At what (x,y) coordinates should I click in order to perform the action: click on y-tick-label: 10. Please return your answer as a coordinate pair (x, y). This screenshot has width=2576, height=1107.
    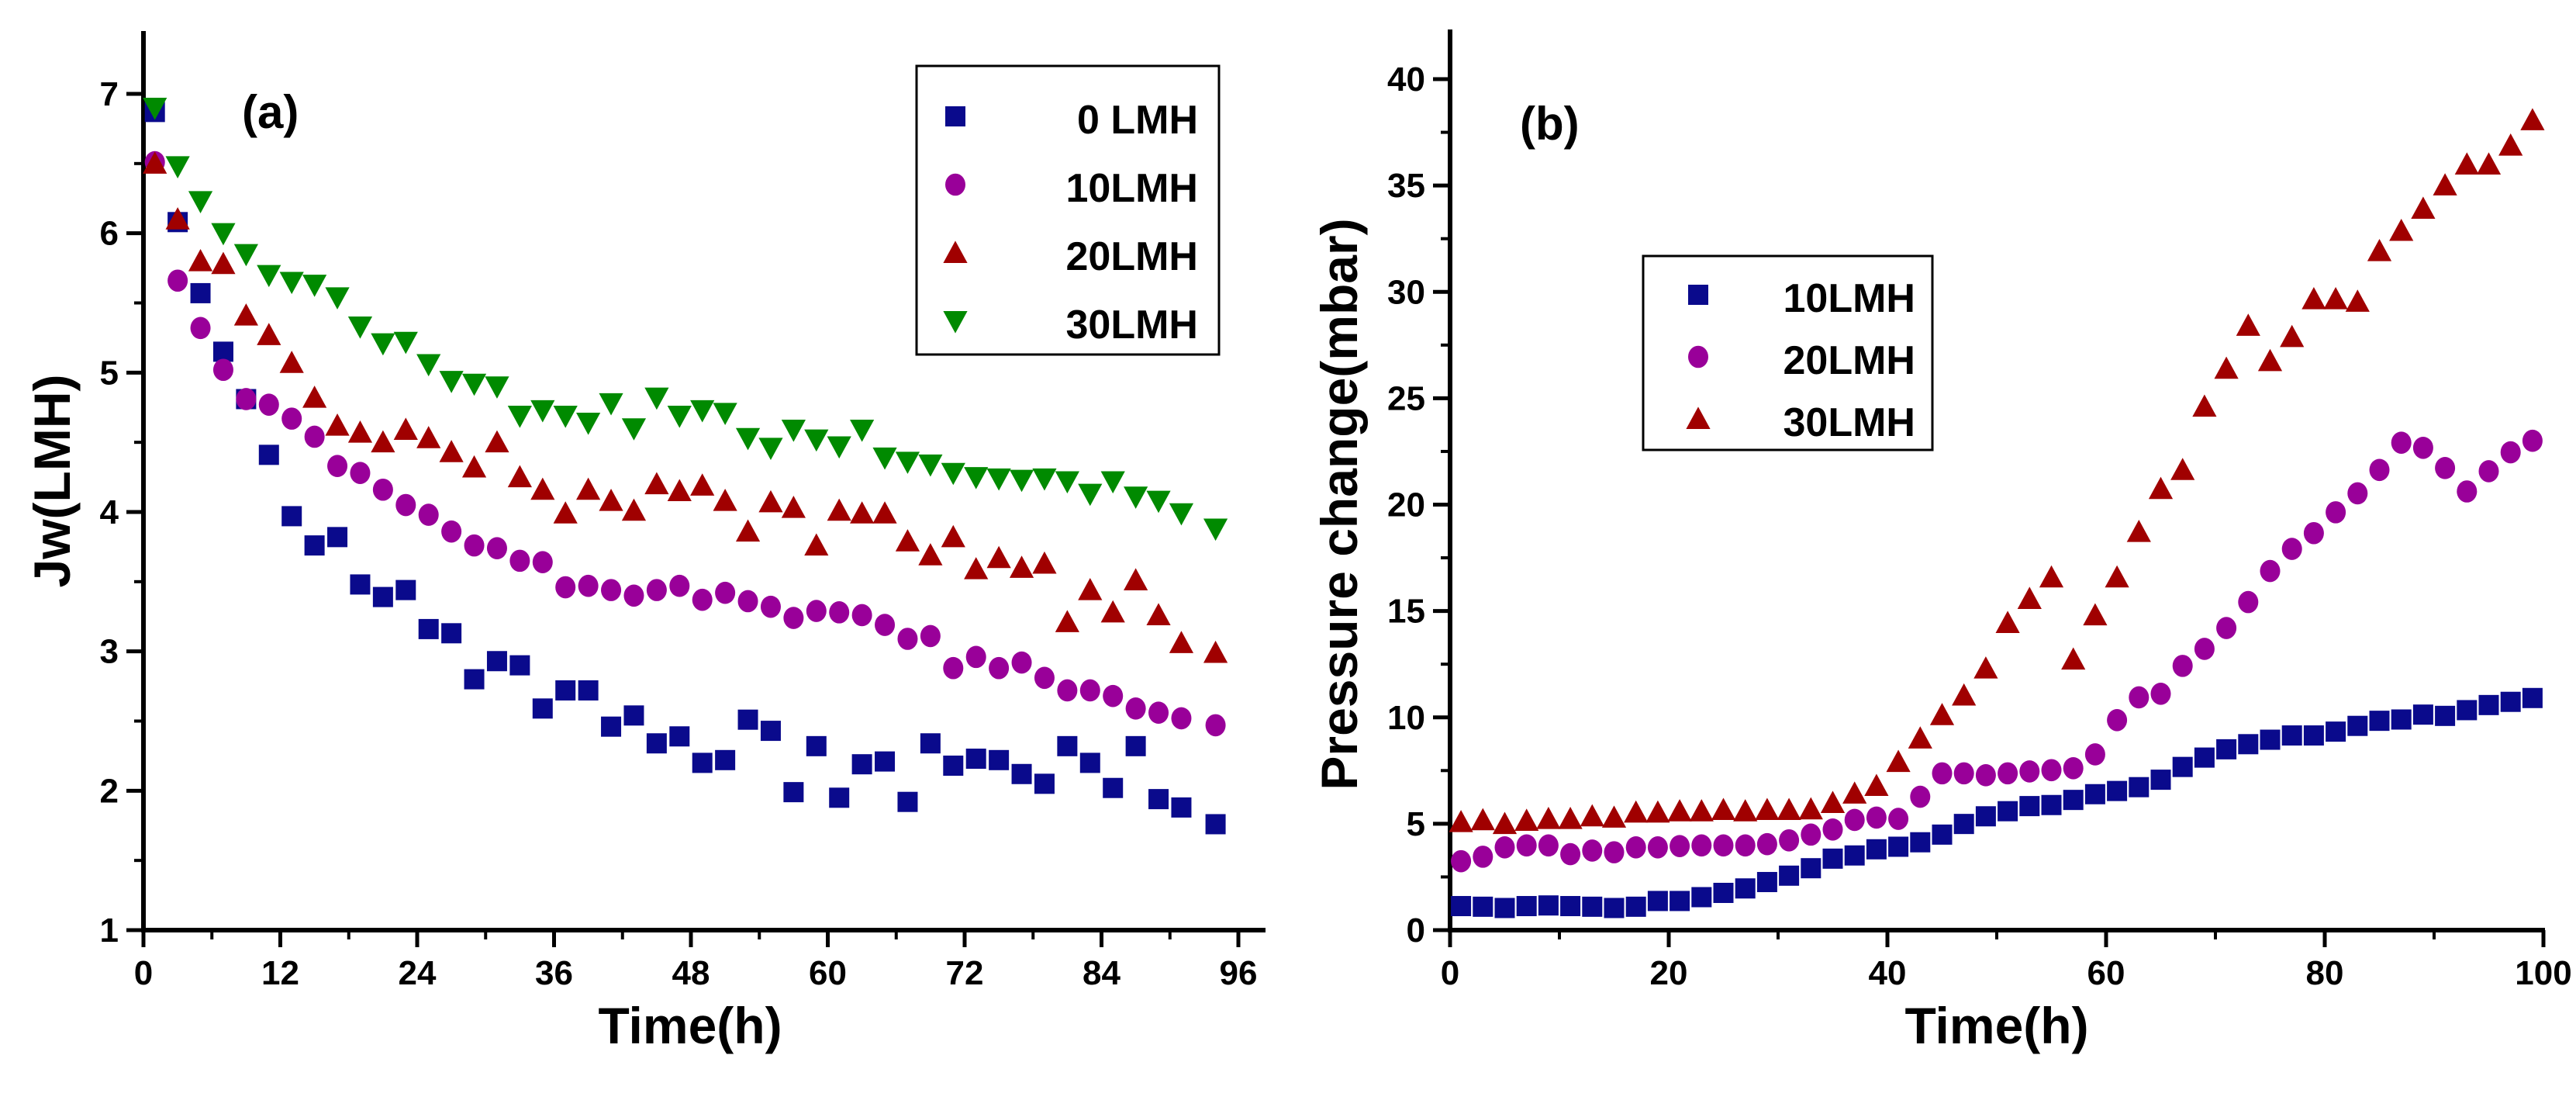
    Looking at the image, I should click on (1406, 718).